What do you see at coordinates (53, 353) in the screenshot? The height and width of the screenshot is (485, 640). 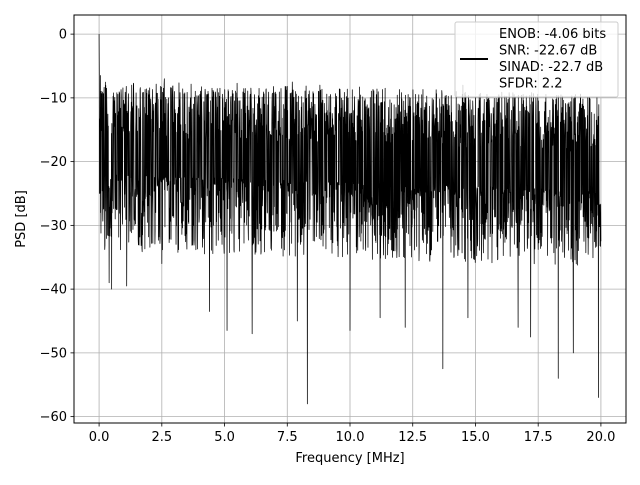 I see `y-tick-label: −50` at bounding box center [53, 353].